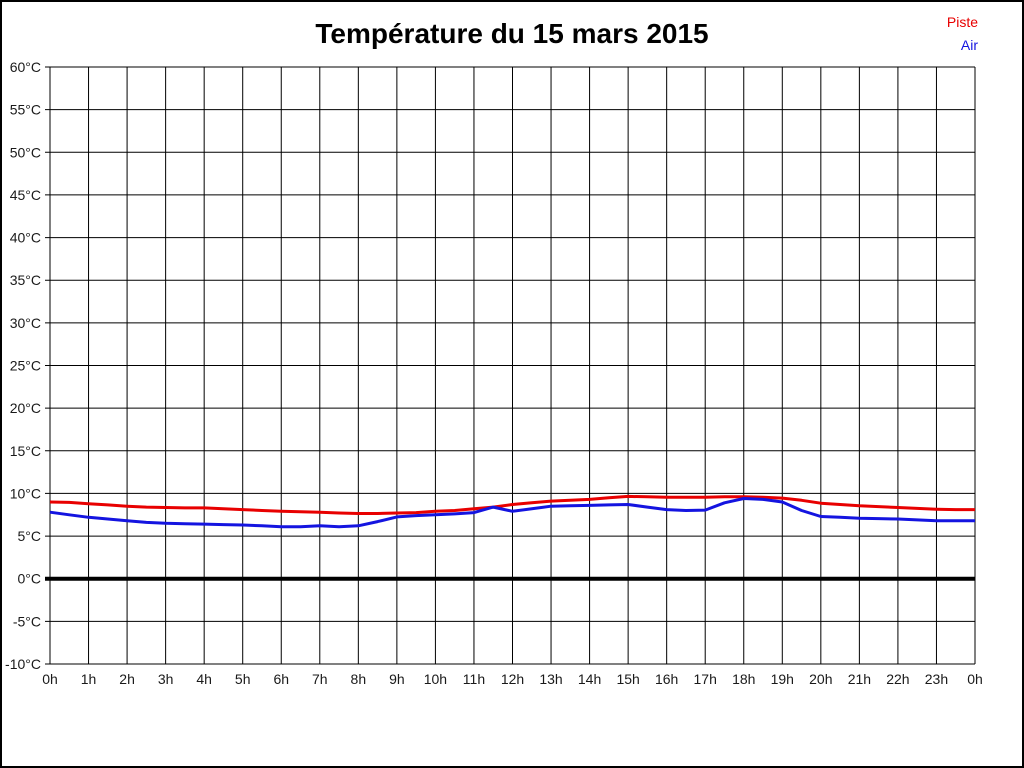 The height and width of the screenshot is (768, 1024). What do you see at coordinates (281, 679) in the screenshot?
I see `x-tick-label: 6h` at bounding box center [281, 679].